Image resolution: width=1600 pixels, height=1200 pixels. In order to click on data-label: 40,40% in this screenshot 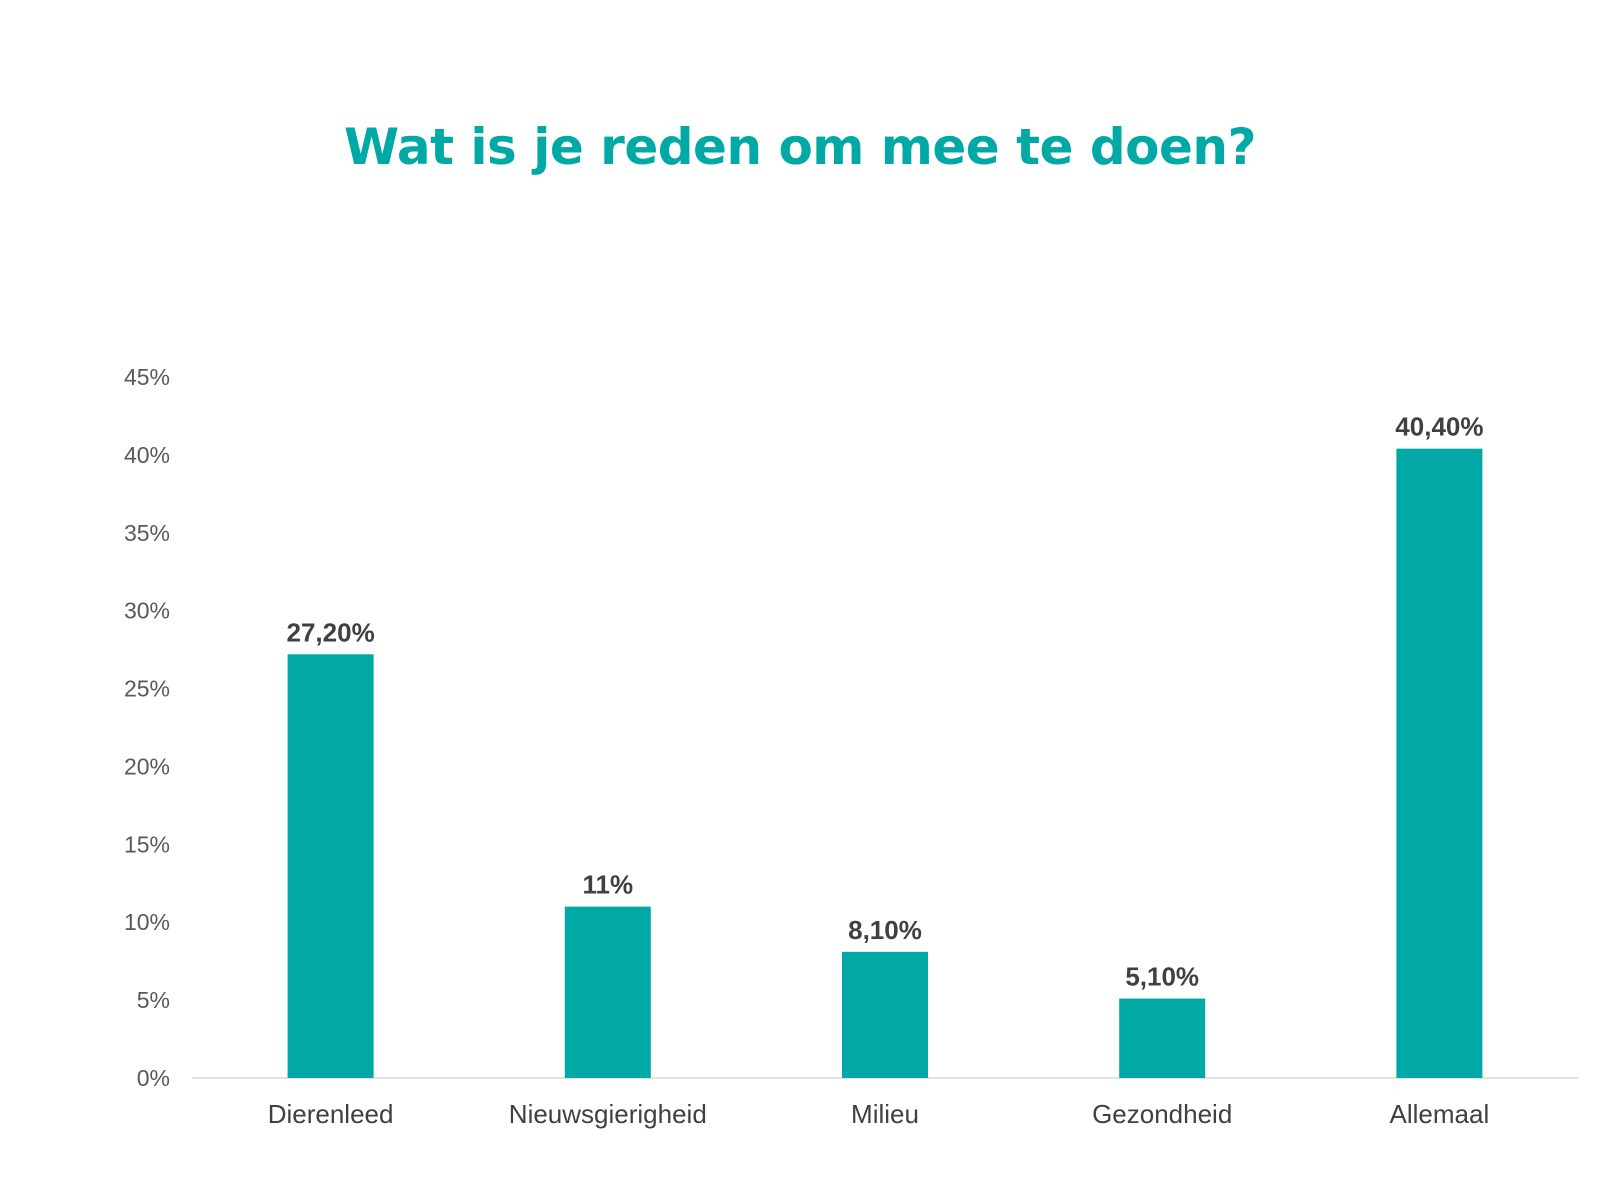, I will do `click(1439, 427)`.